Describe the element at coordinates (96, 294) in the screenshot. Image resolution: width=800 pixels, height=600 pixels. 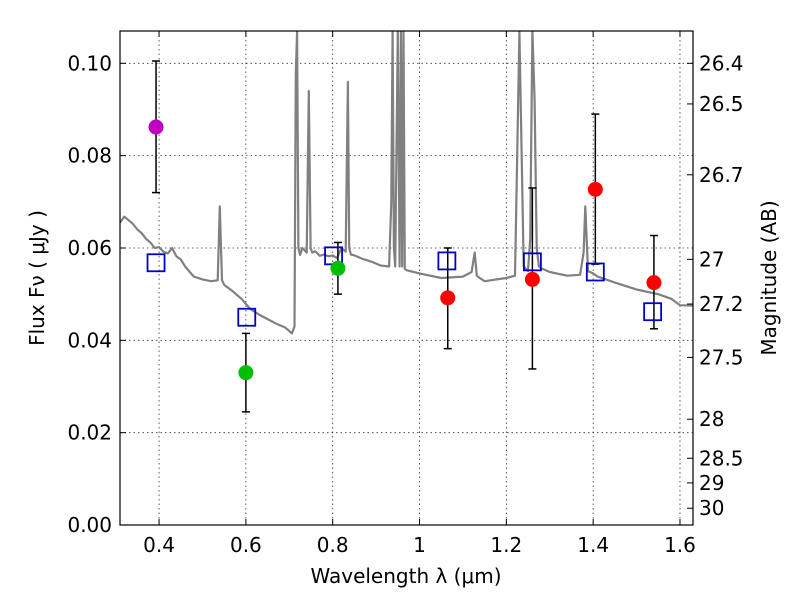
I see `y-axis: 0.00 0.02 0.04 0.06 0.08 0.10` at that location.